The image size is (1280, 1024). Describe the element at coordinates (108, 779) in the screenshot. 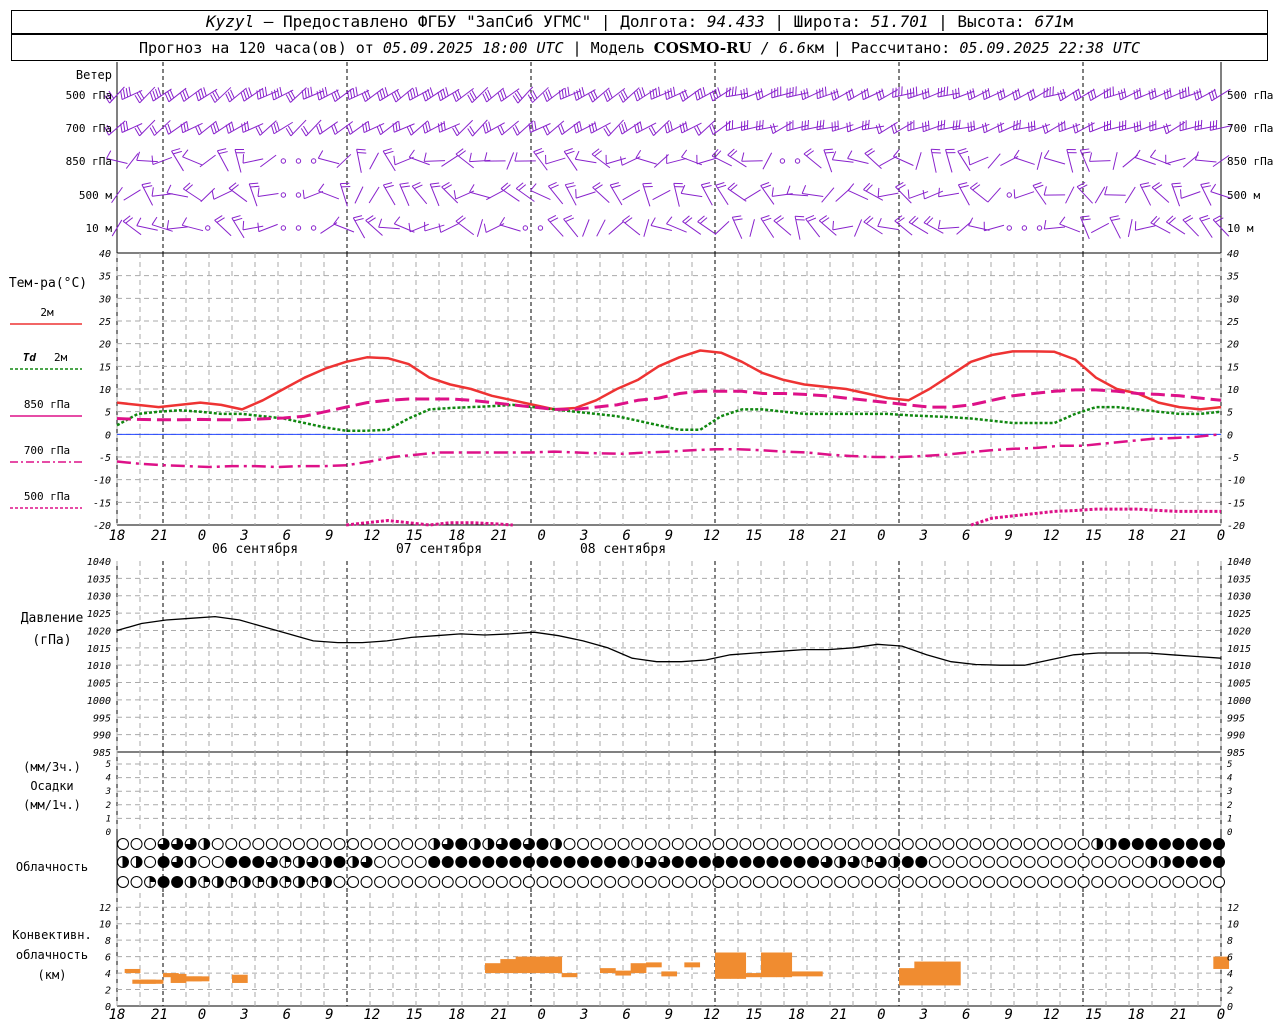

I see `prec-tick-label: 4` at that location.